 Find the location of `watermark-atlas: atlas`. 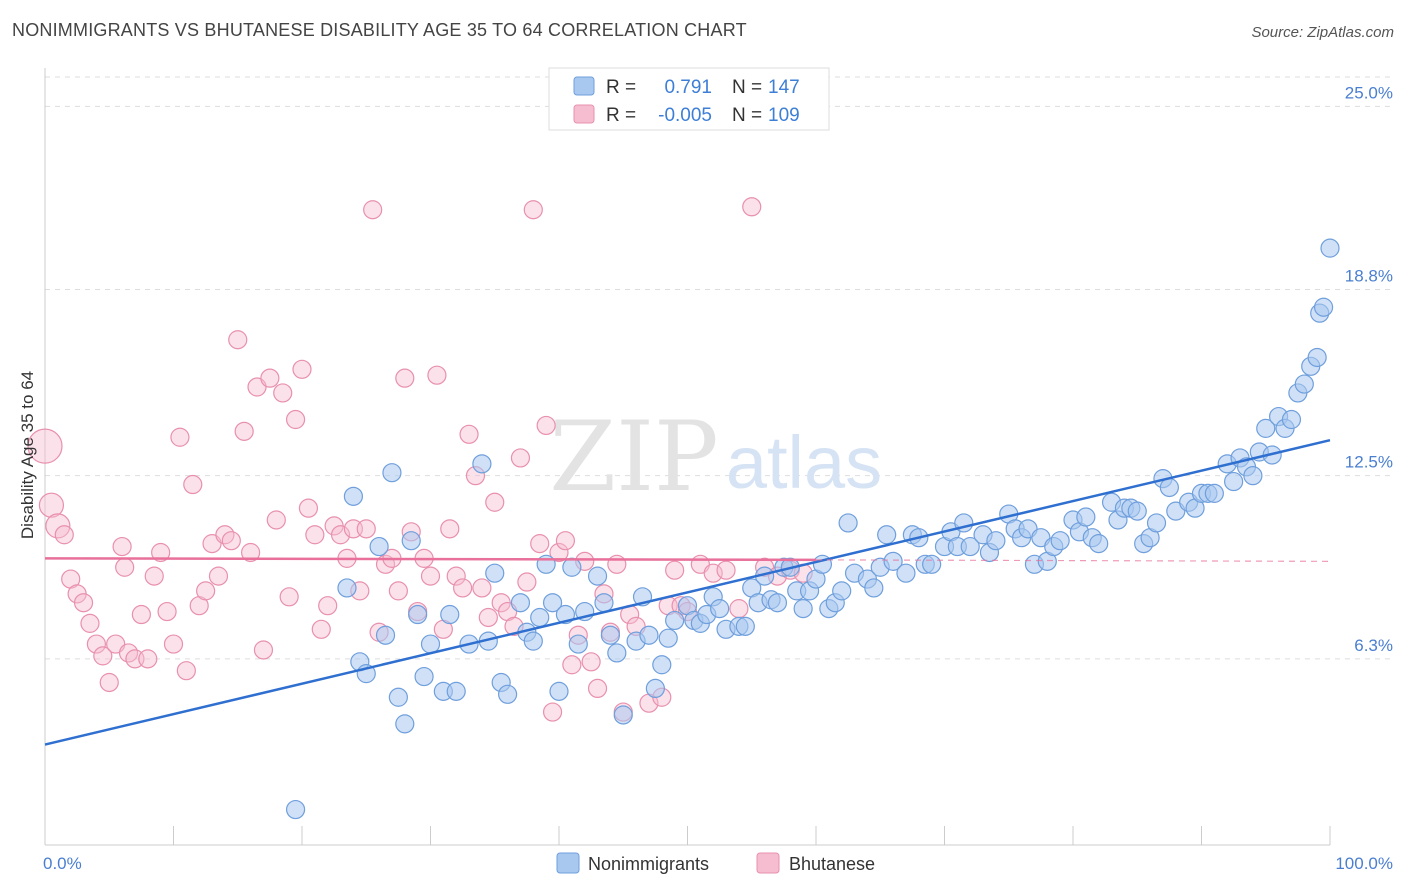

watermark-atlas: atlas is located at coordinates (804, 462).